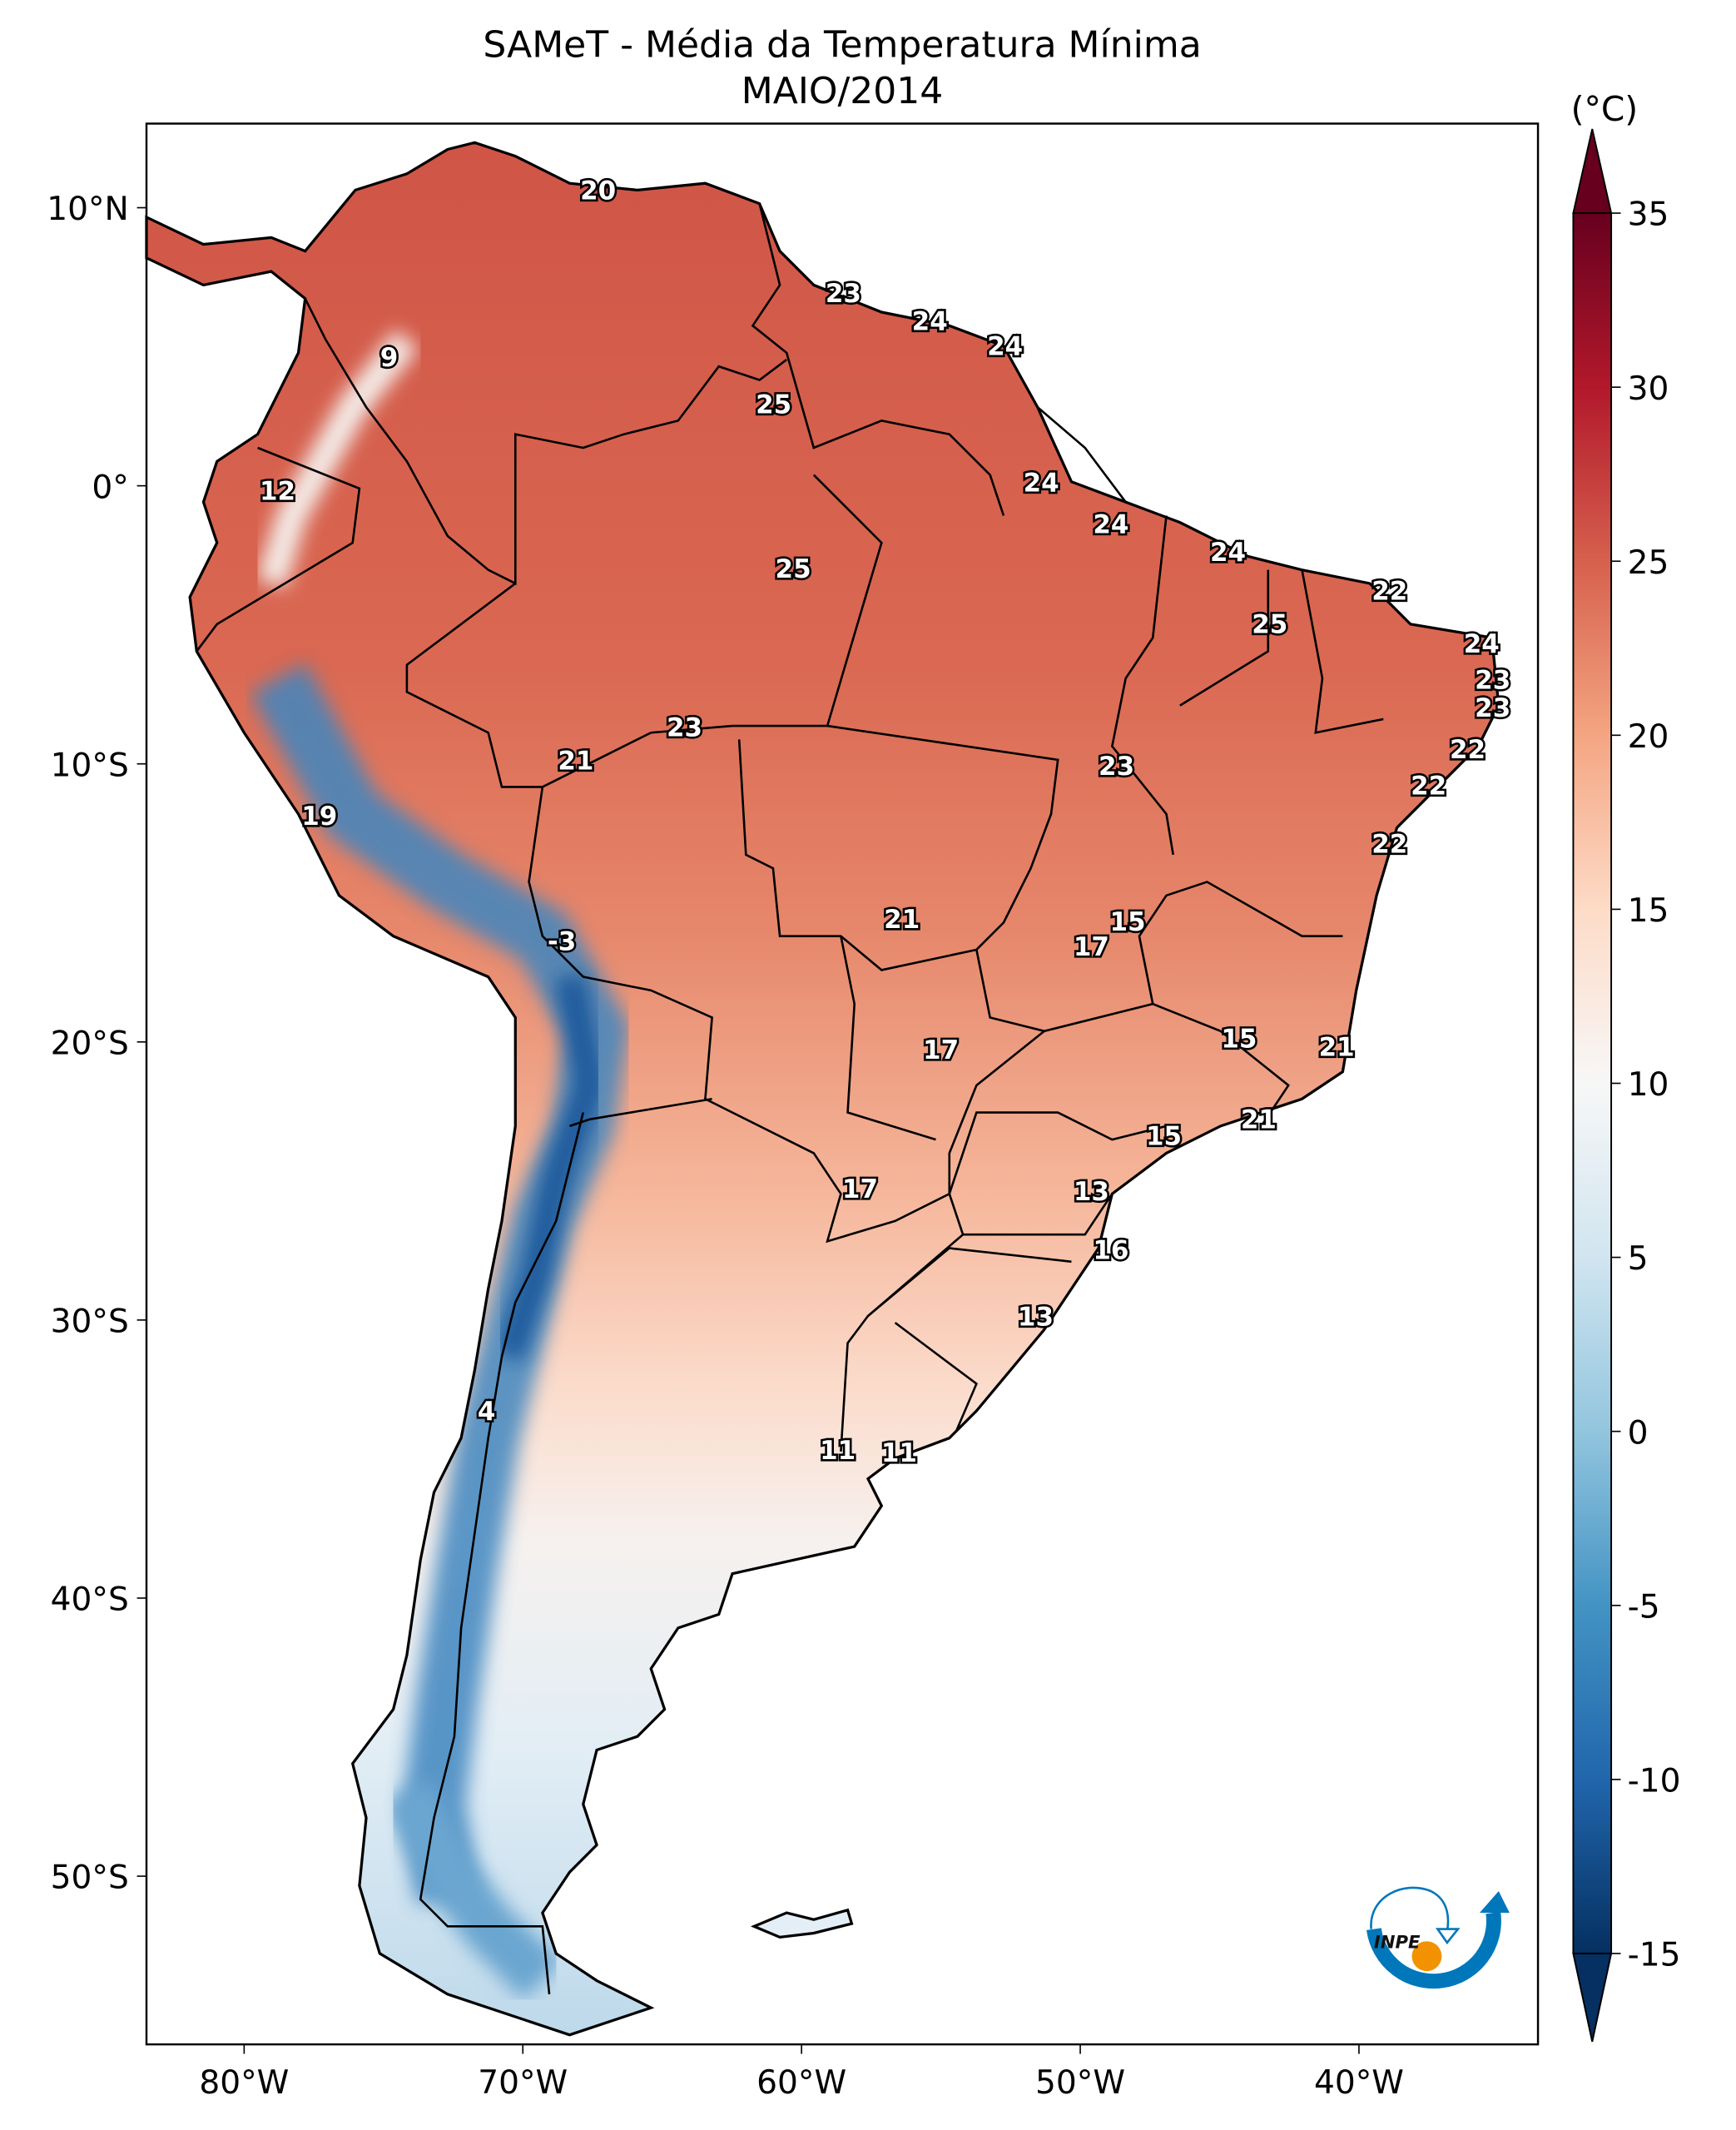 The width and height of the screenshot is (1736, 2130). I want to click on value-label: 16, so click(1110, 1250).